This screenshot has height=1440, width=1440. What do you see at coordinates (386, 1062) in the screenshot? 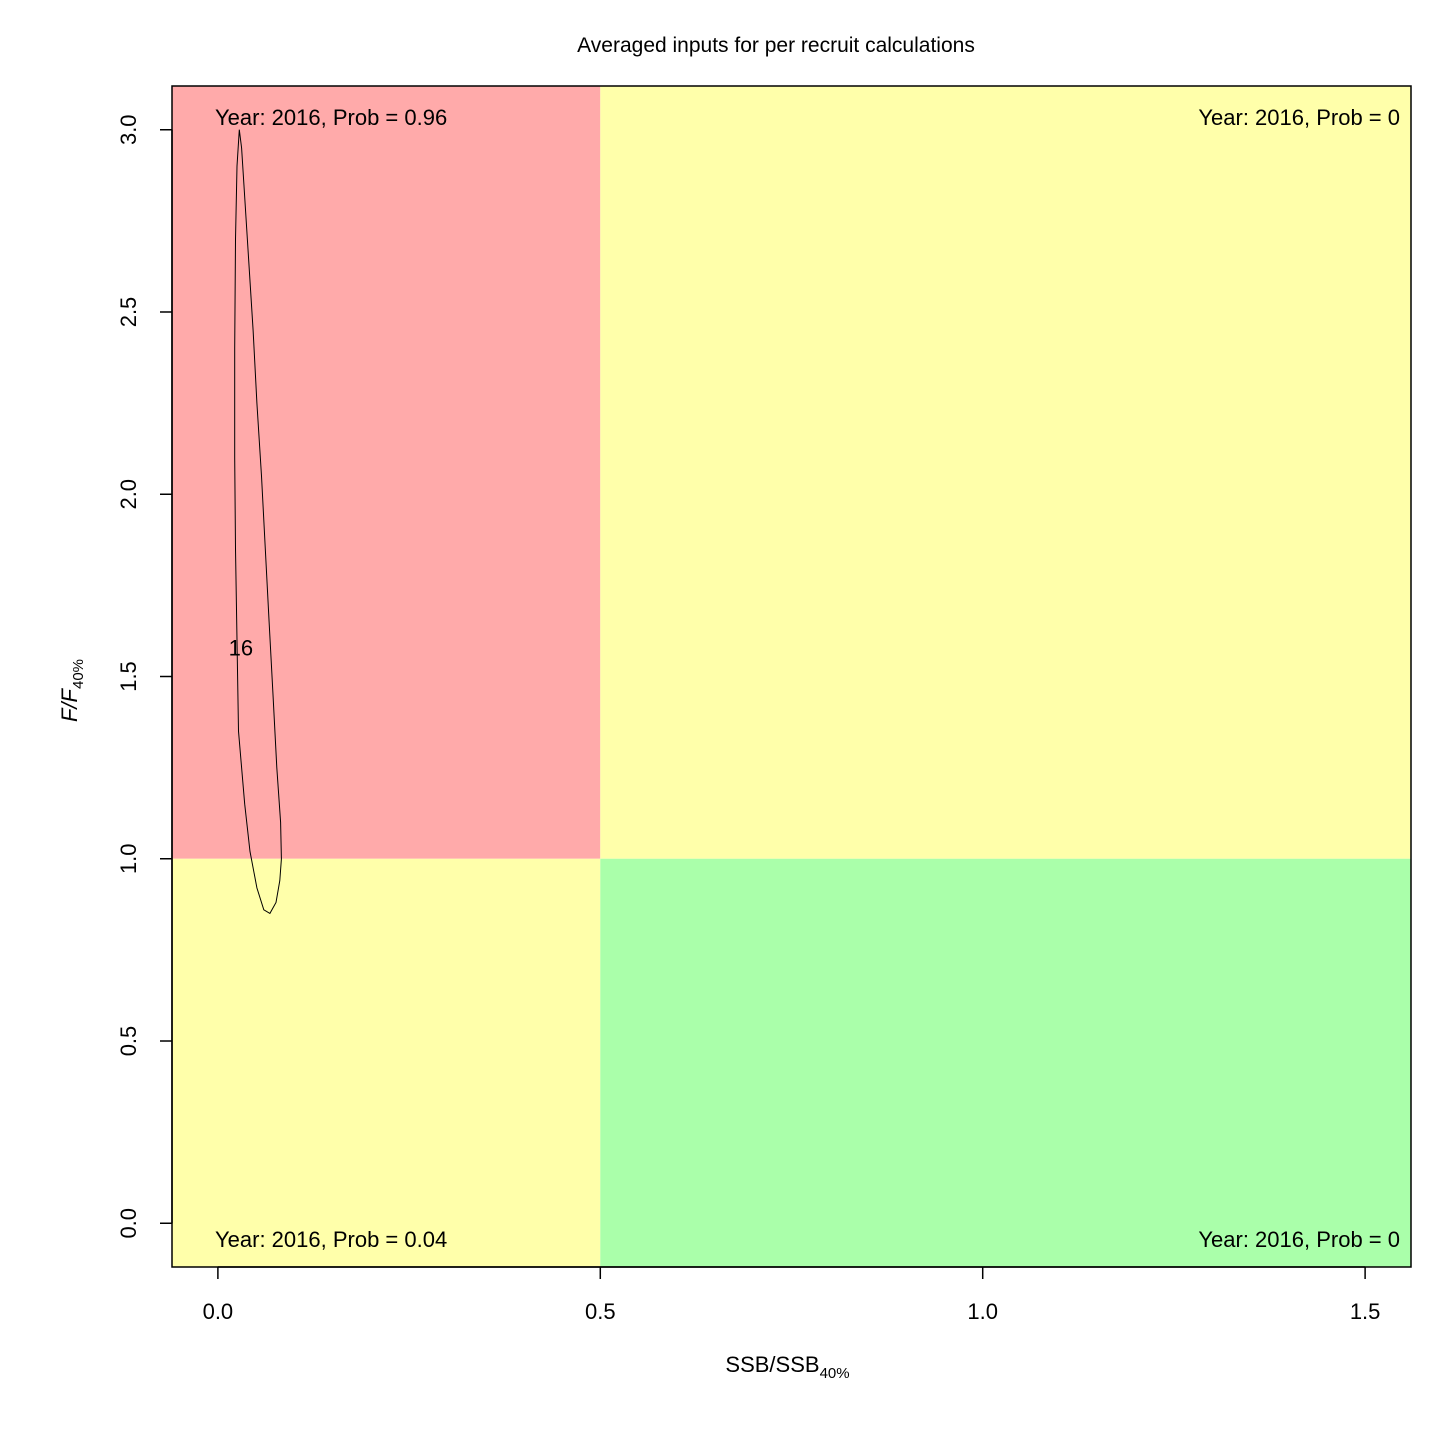
I see `quadrant-overfished-no-overfishing` at bounding box center [386, 1062].